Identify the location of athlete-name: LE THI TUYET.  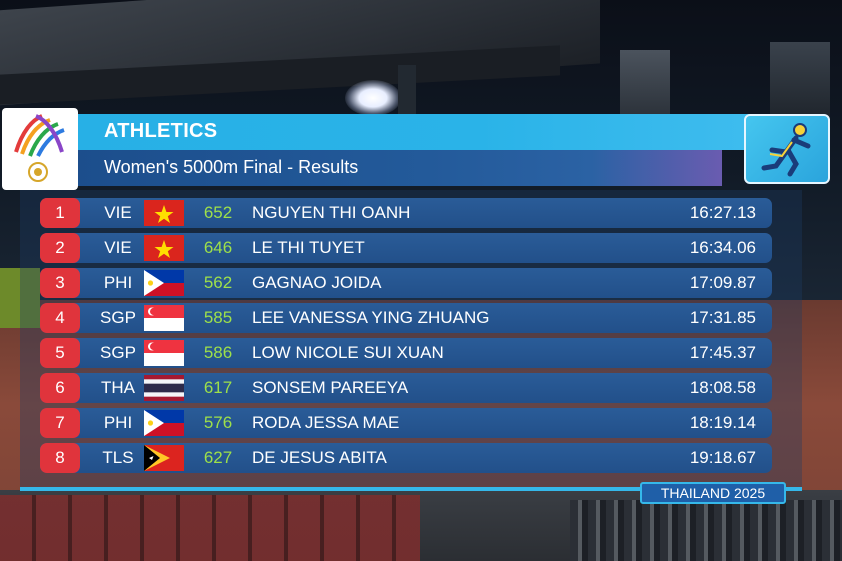
(308, 247).